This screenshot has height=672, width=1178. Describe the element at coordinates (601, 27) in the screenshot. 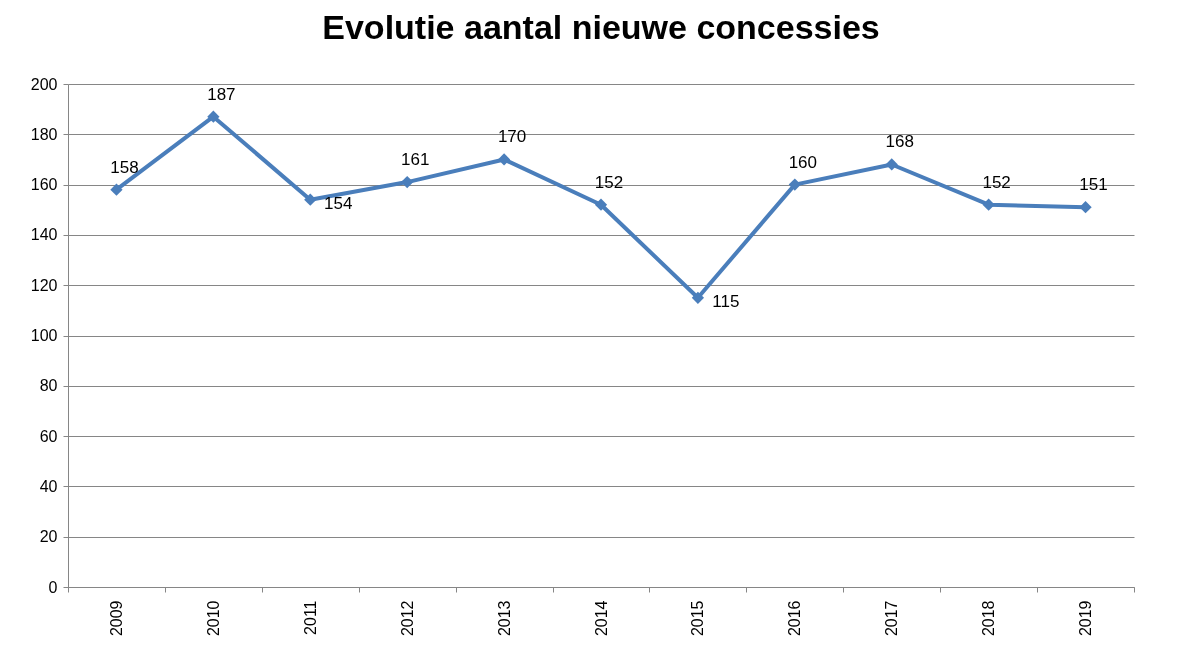

I see `chart-title: Evolutie aantal nieuwe concessies` at that location.